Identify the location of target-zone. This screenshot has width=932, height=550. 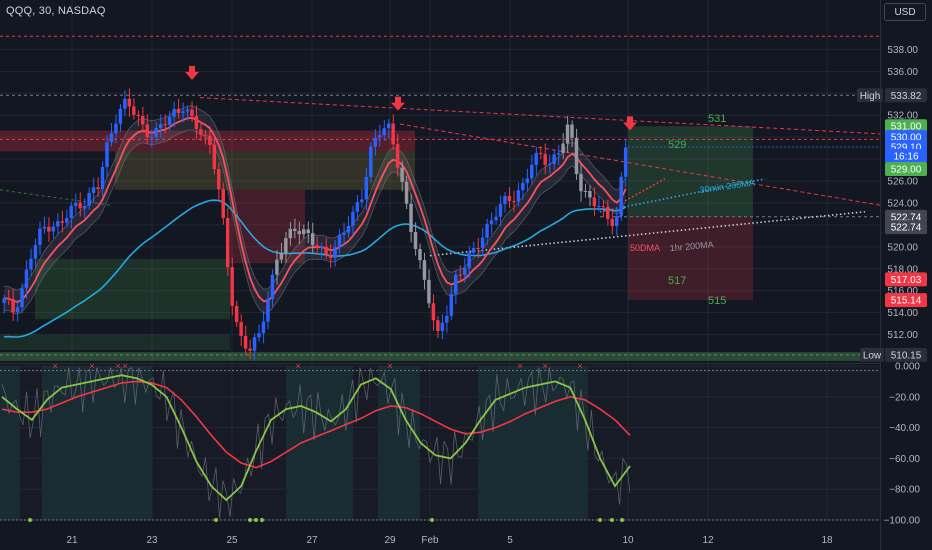
(690, 171).